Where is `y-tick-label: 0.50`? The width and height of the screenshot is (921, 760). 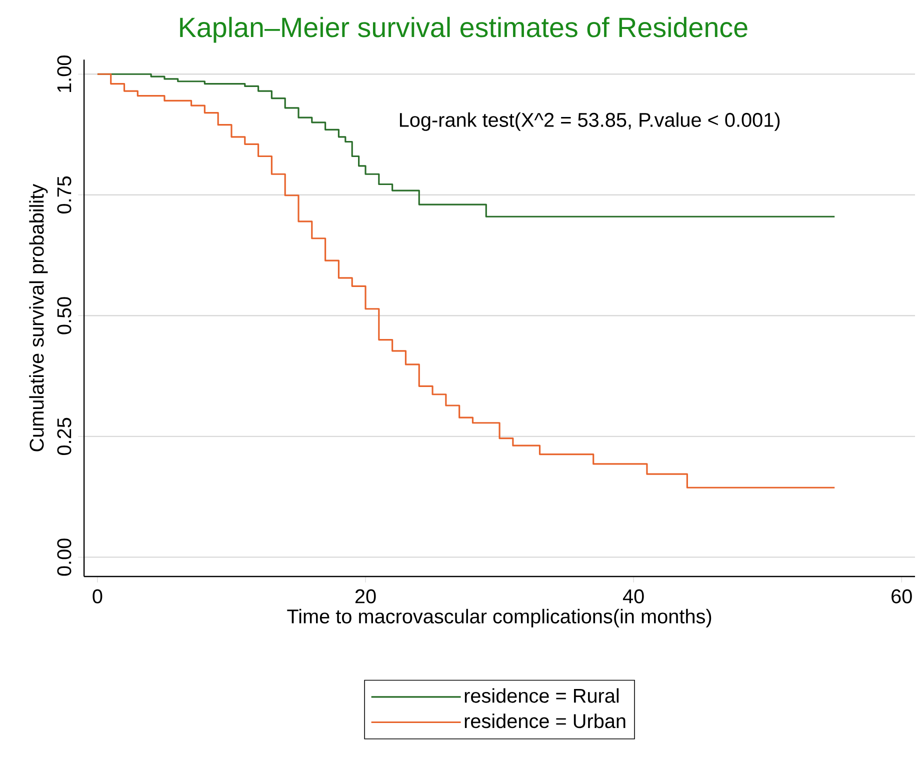 y-tick-label: 0.50 is located at coordinates (64, 315).